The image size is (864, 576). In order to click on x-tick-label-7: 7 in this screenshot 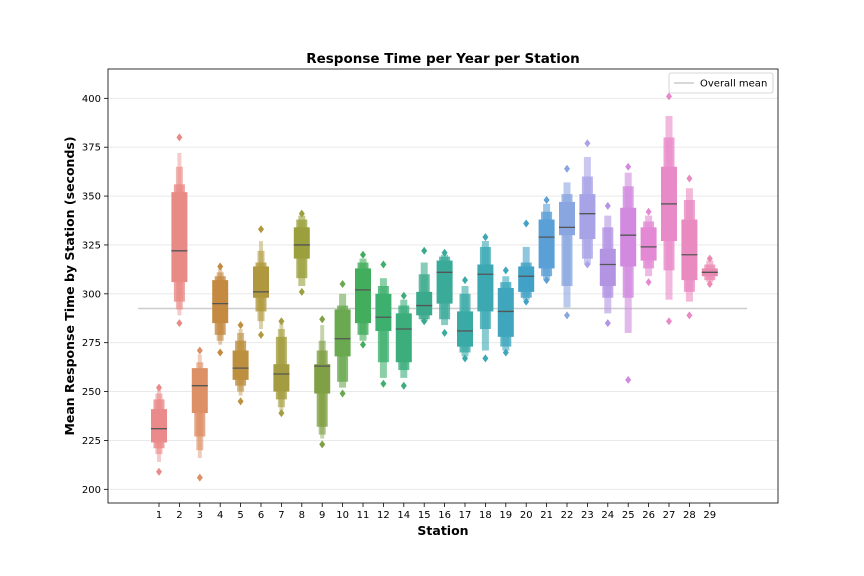, I will do `click(281, 515)`.